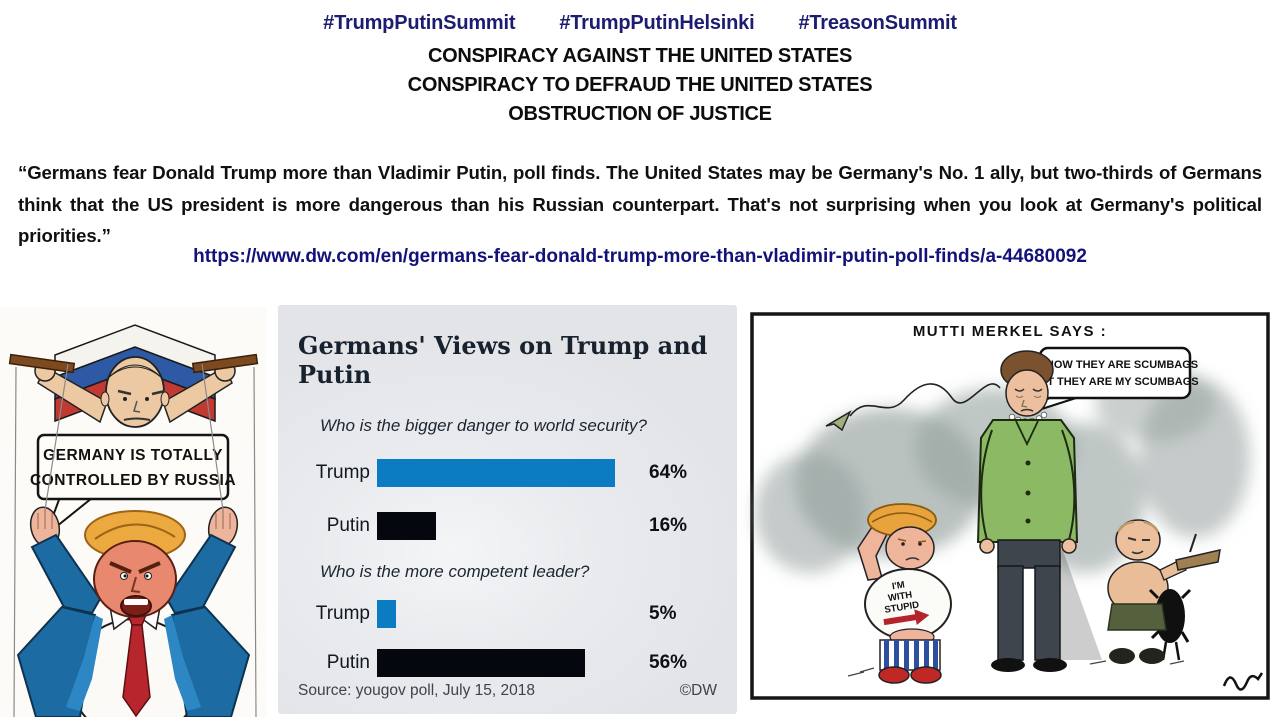 This screenshot has width=1280, height=720. Describe the element at coordinates (1027, 393) in the screenshot. I see `merkel-face` at that location.